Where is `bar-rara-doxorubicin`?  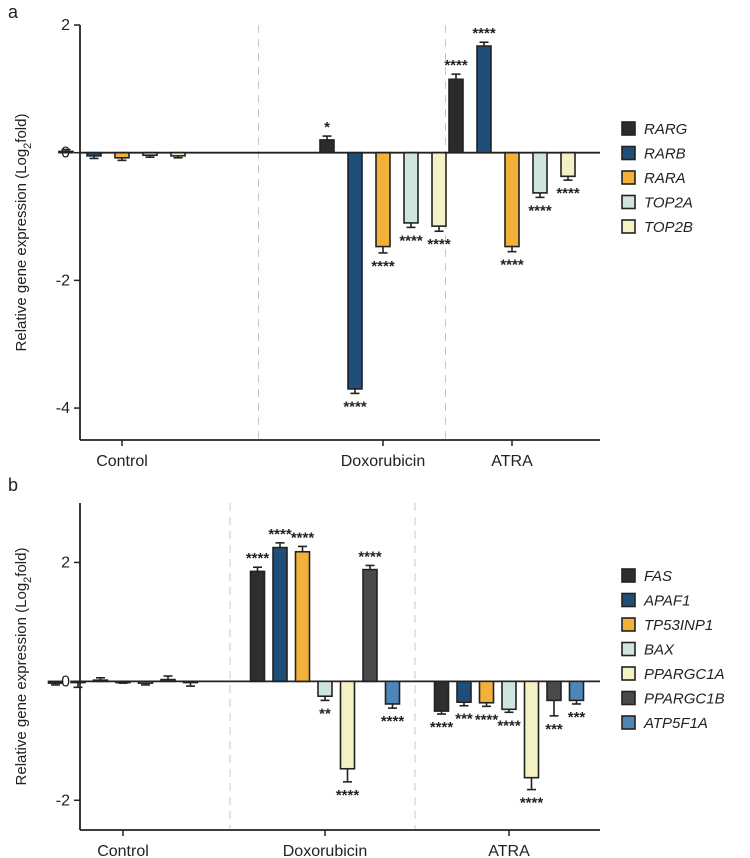
bar-rara-doxorubicin is located at coordinates (383, 199).